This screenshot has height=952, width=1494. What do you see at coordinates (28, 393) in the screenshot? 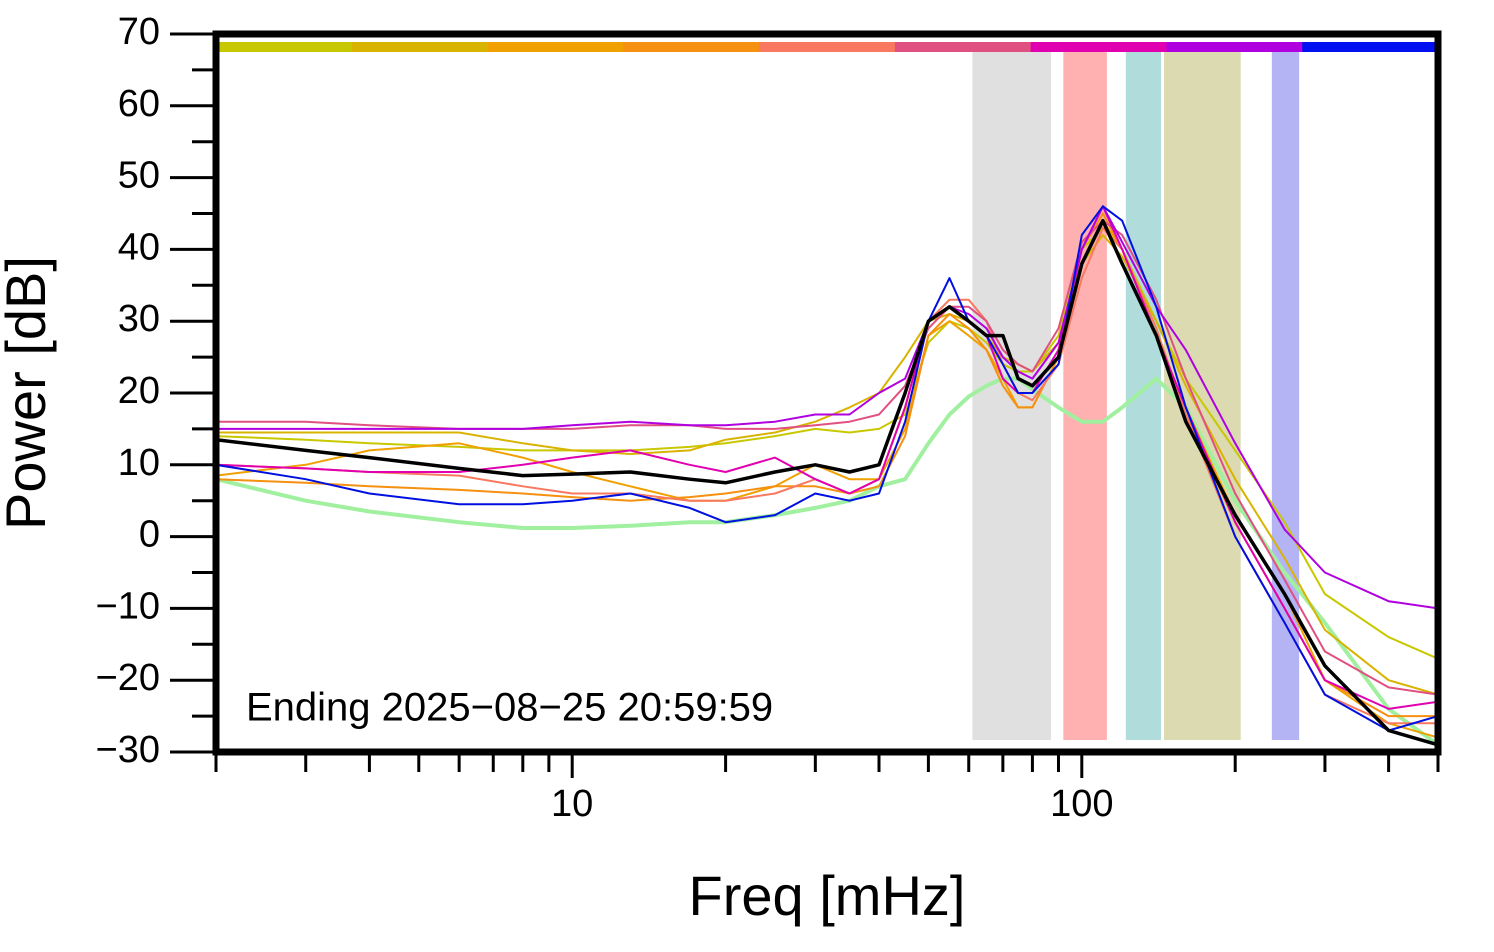
I see `y-axis-title: Power [dB]` at bounding box center [28, 393].